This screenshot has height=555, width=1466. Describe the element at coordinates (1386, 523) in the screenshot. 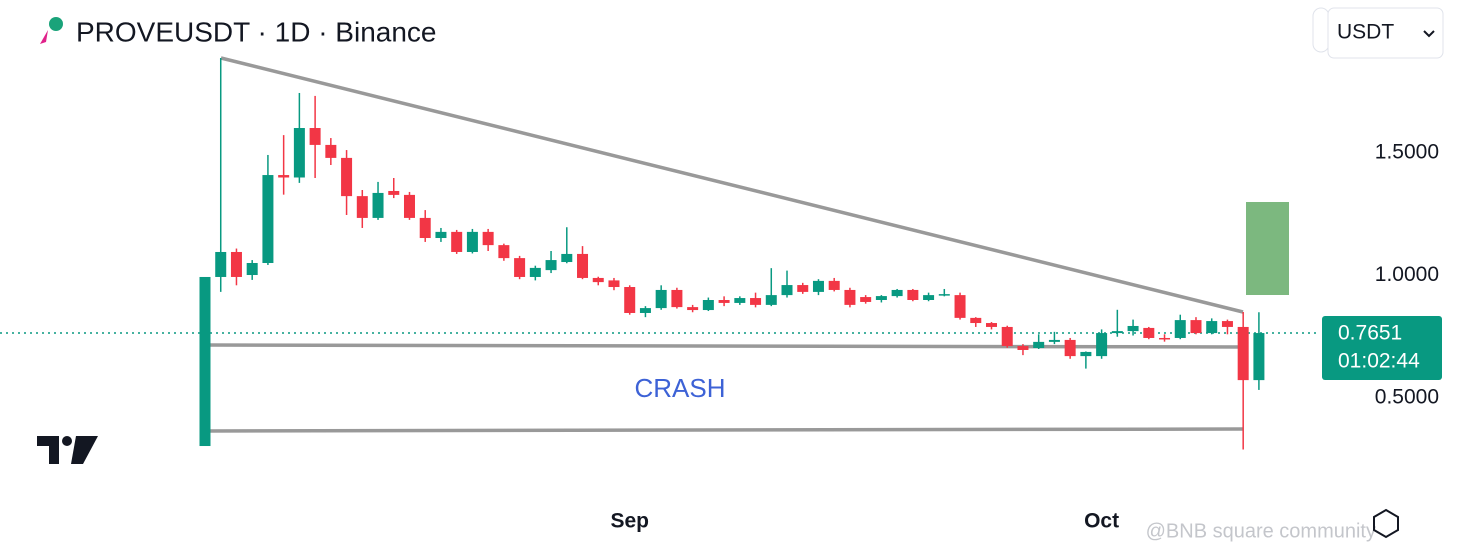

I see `settings-icon` at that location.